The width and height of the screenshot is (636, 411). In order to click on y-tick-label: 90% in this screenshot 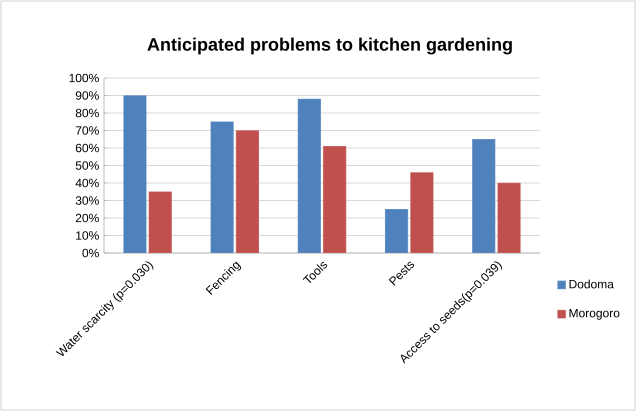, I will do `click(87, 95)`.